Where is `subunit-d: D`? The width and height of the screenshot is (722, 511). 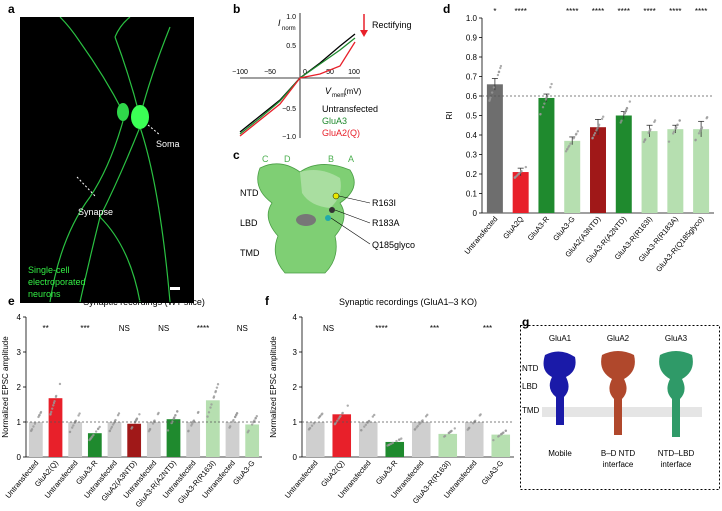
subunit-d: D is located at coordinates (287, 159).